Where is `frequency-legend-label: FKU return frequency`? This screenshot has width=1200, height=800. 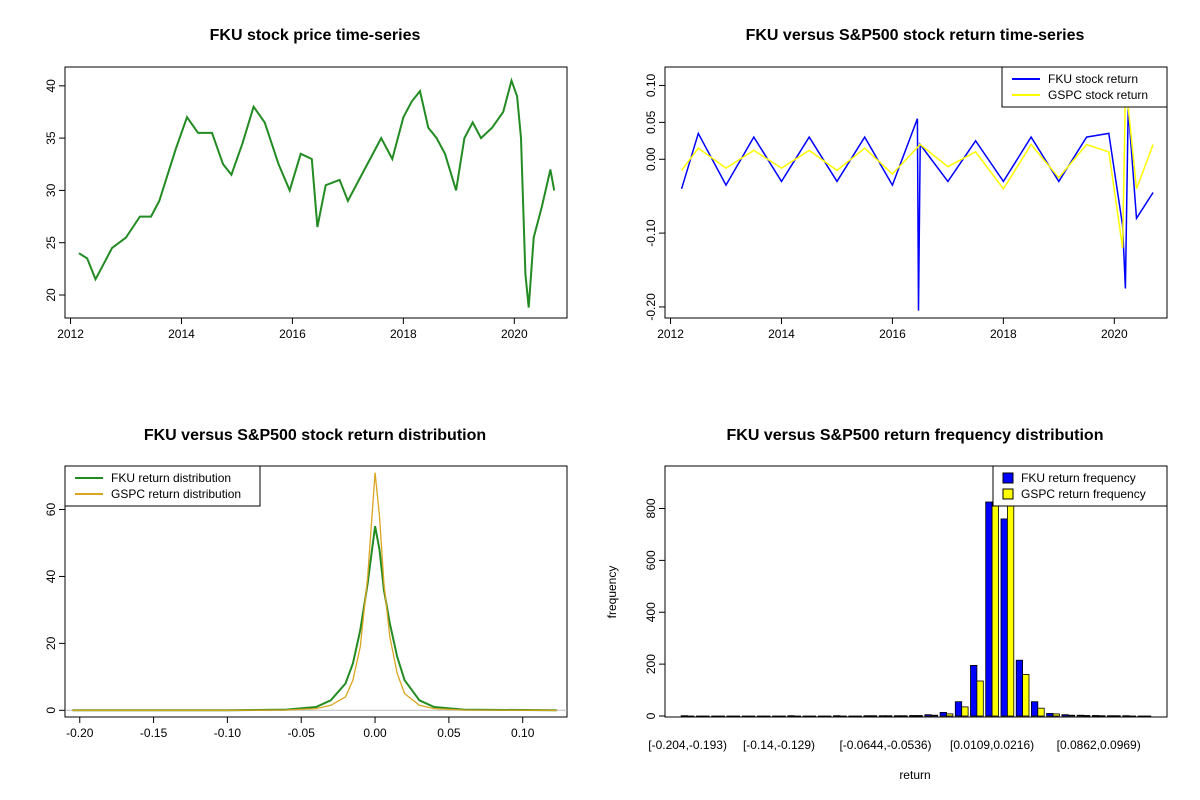
frequency-legend-label: FKU return frequency is located at coordinates (1078, 478).